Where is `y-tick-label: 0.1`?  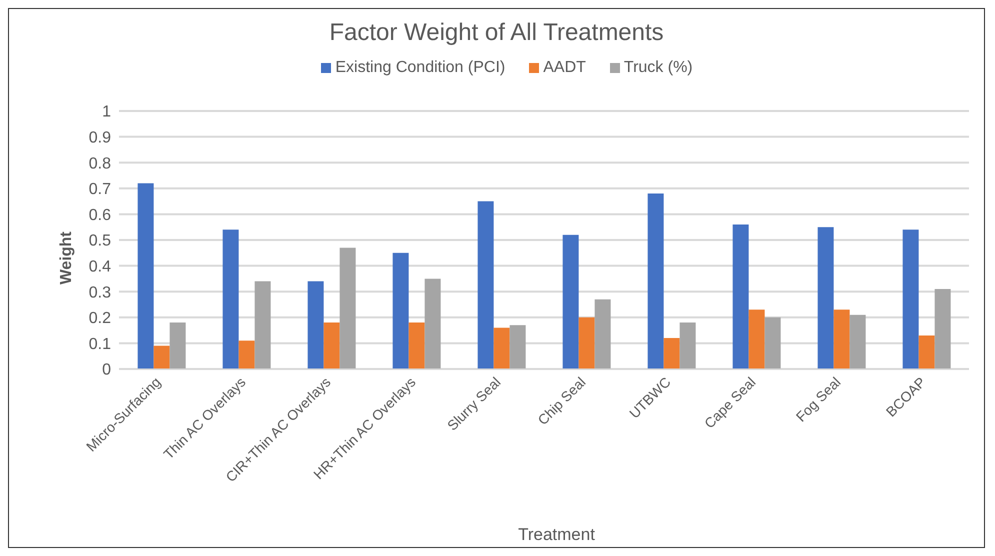
y-tick-label: 0.1 is located at coordinates (100, 344).